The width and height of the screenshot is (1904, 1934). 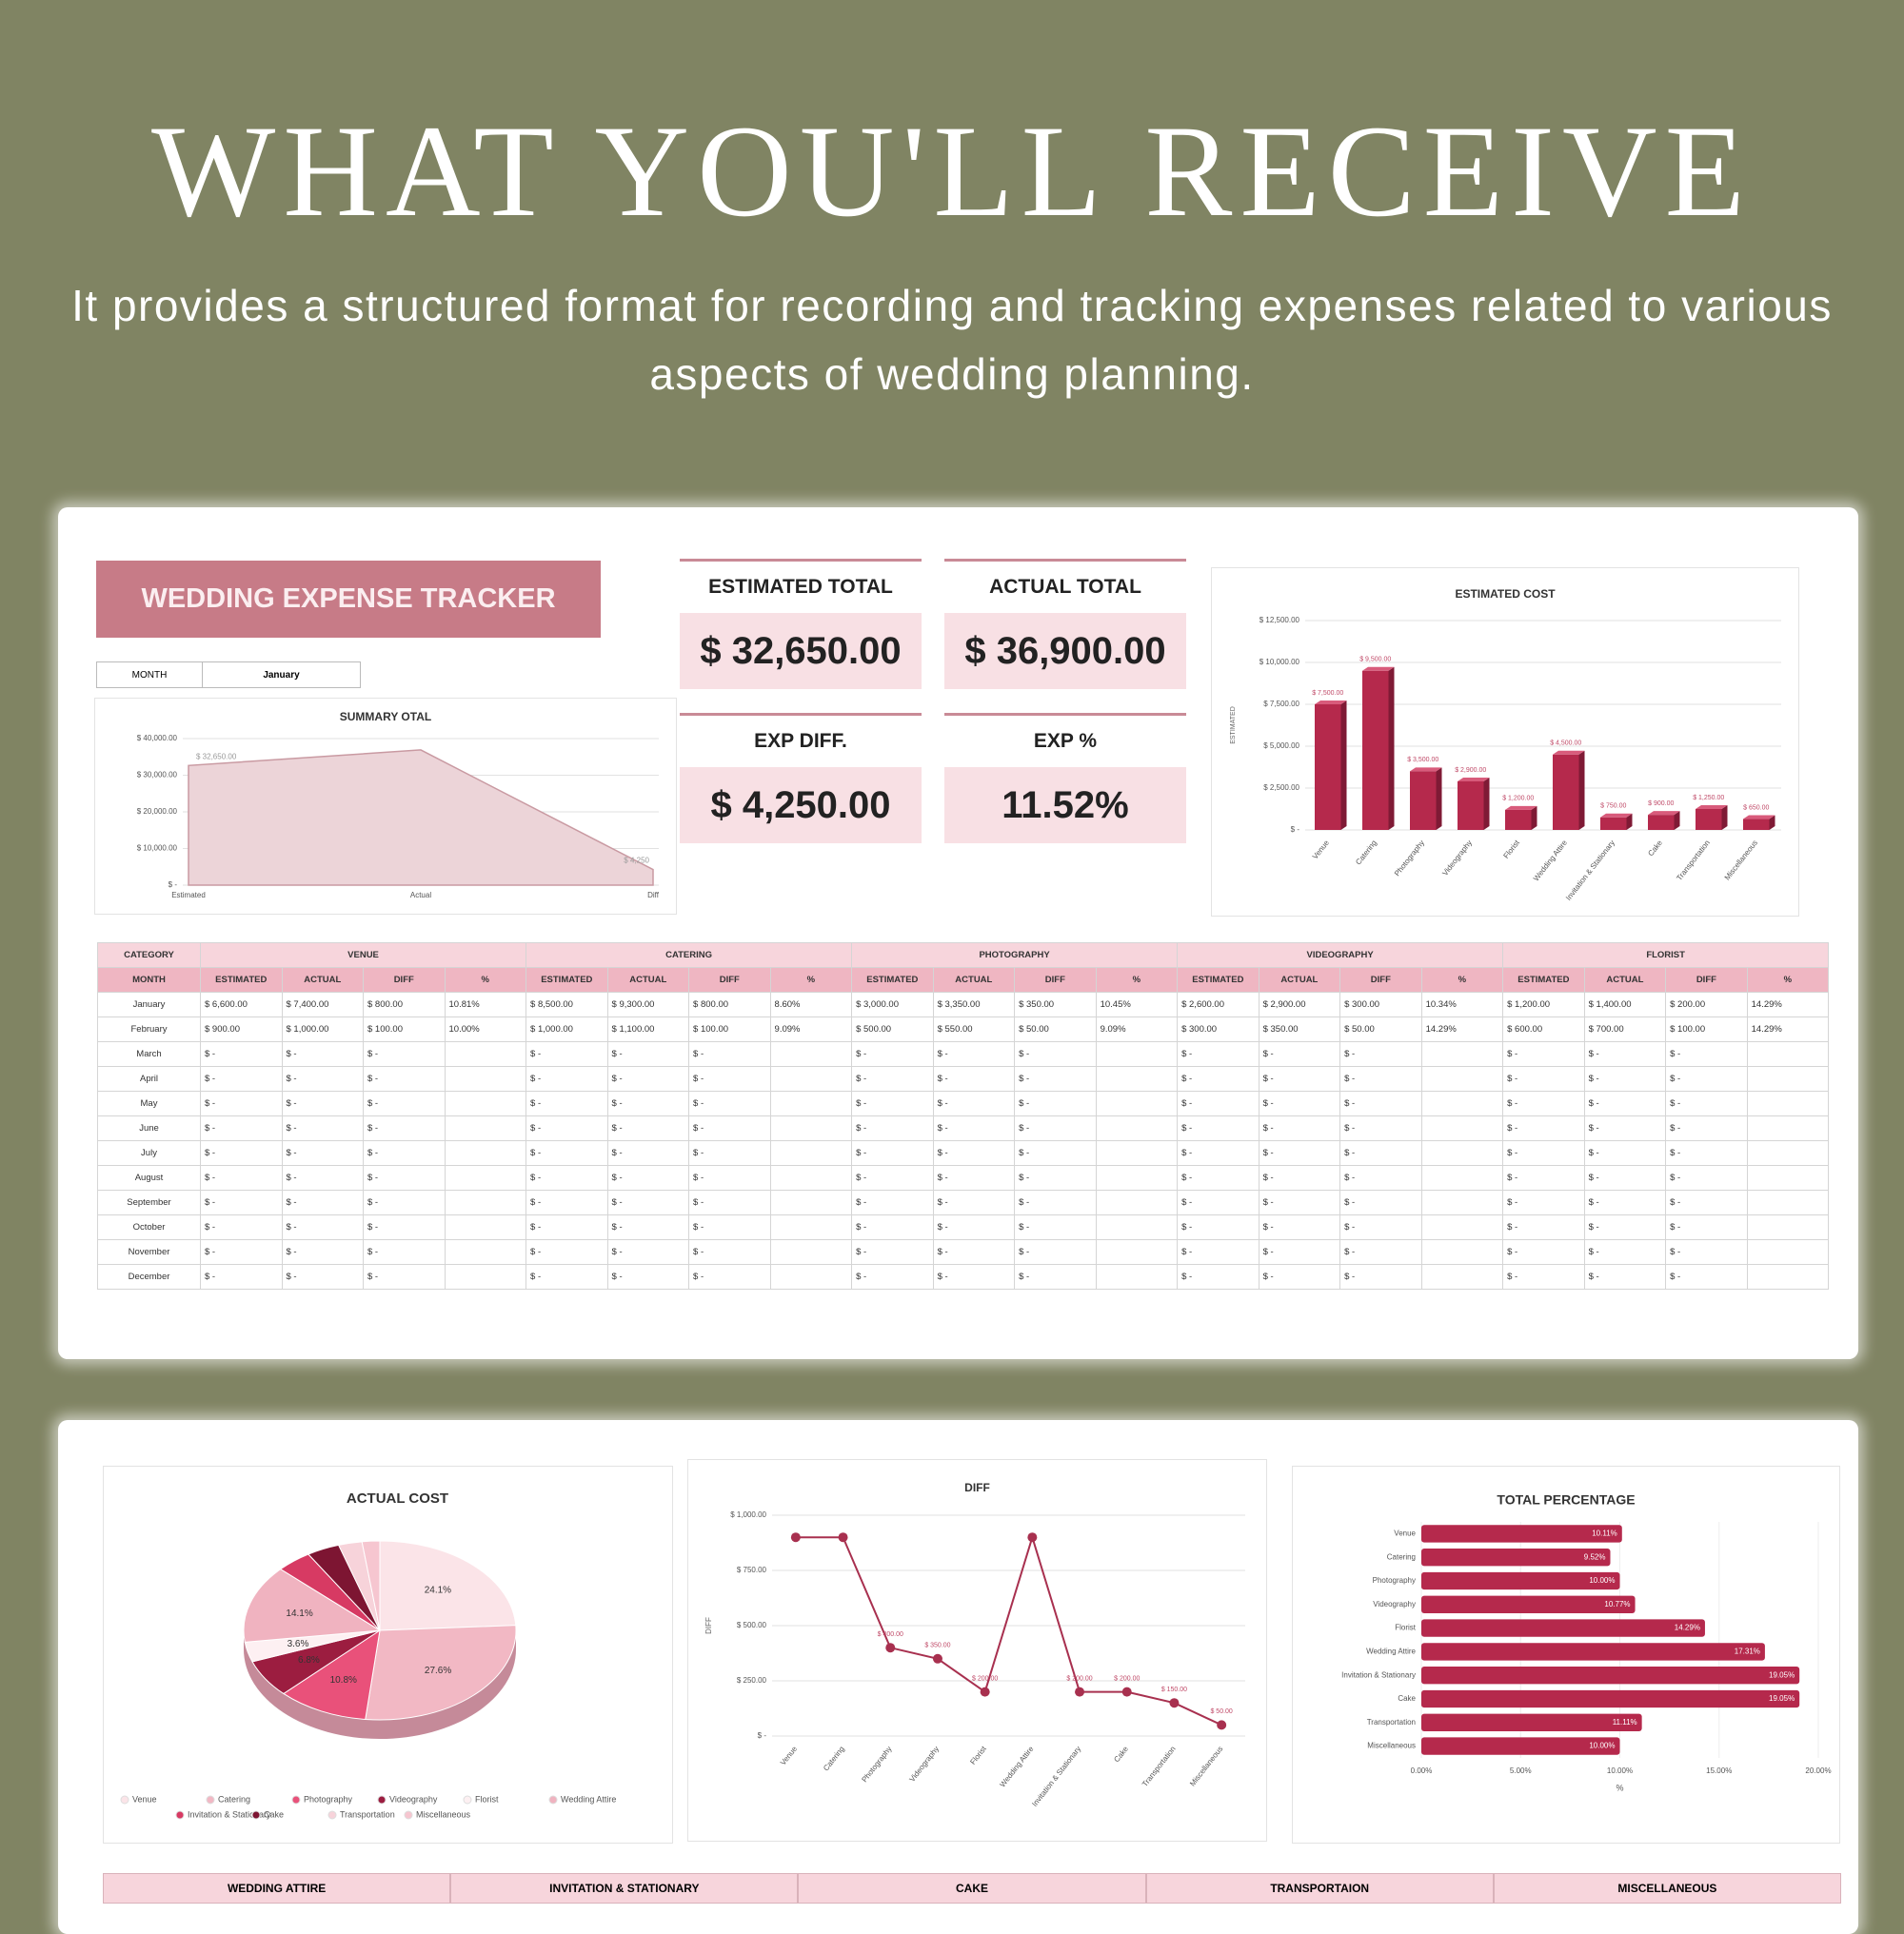 What do you see at coordinates (708, 1625) in the screenshot?
I see `y-axis-title: DIFF` at bounding box center [708, 1625].